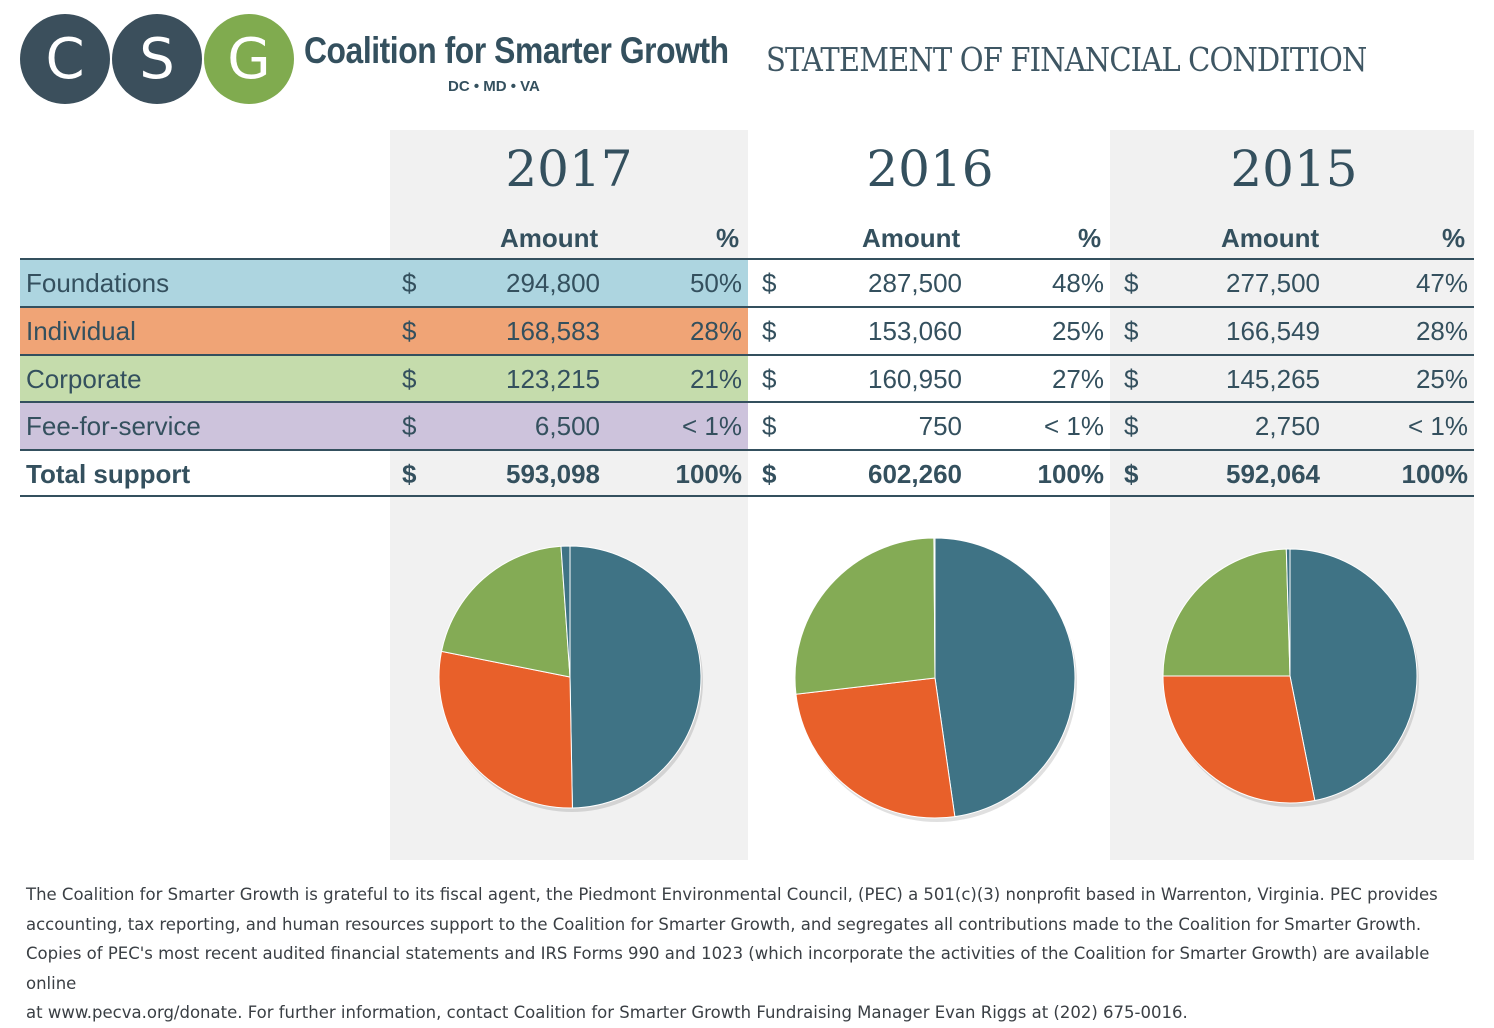 The height and width of the screenshot is (1028, 1494). I want to click on amount-2016: 160,950, so click(915, 379).